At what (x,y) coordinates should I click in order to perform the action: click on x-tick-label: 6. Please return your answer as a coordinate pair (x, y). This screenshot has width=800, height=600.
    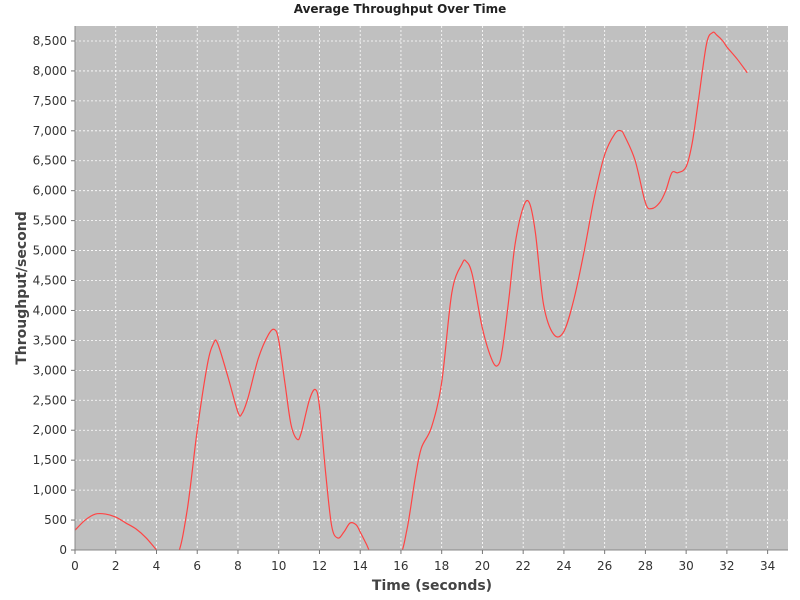
    Looking at the image, I should click on (197, 566).